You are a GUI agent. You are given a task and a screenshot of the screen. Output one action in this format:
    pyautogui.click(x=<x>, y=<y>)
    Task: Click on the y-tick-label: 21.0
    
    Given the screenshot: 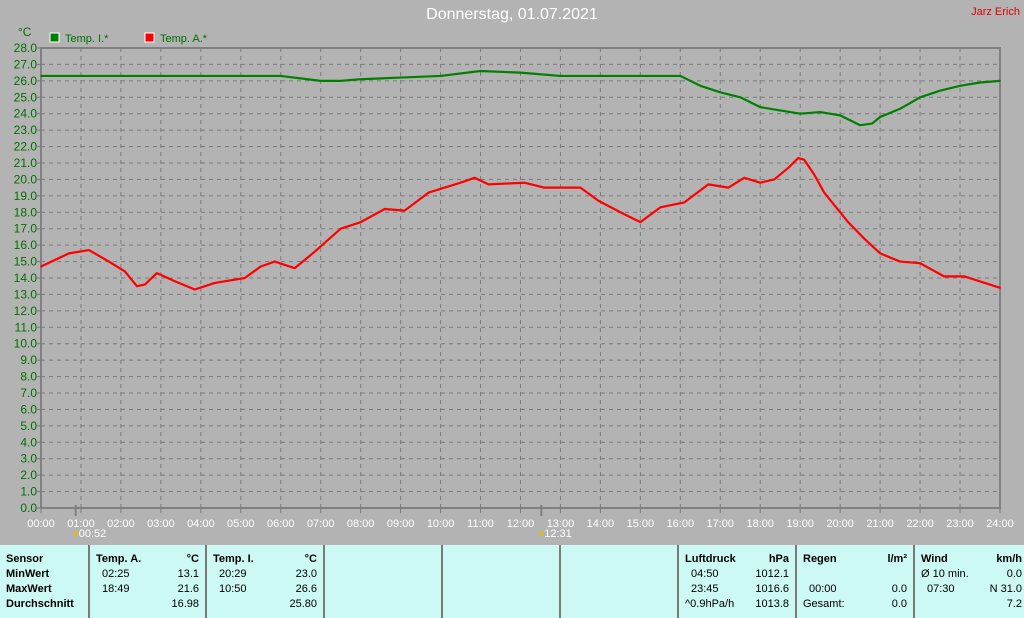 What is the action you would take?
    pyautogui.click(x=26, y=163)
    